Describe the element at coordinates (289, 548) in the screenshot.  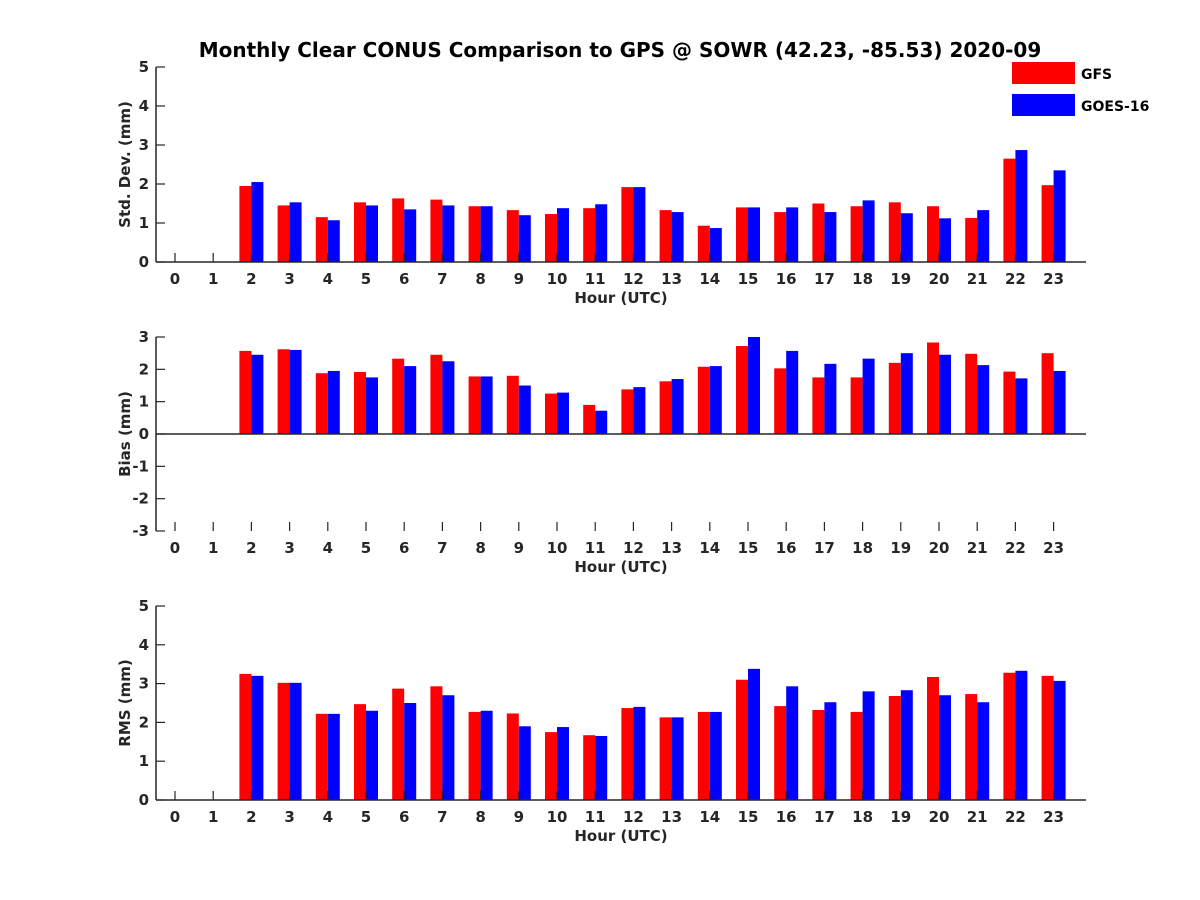
I see `bias-x-tick-label: 3` at that location.